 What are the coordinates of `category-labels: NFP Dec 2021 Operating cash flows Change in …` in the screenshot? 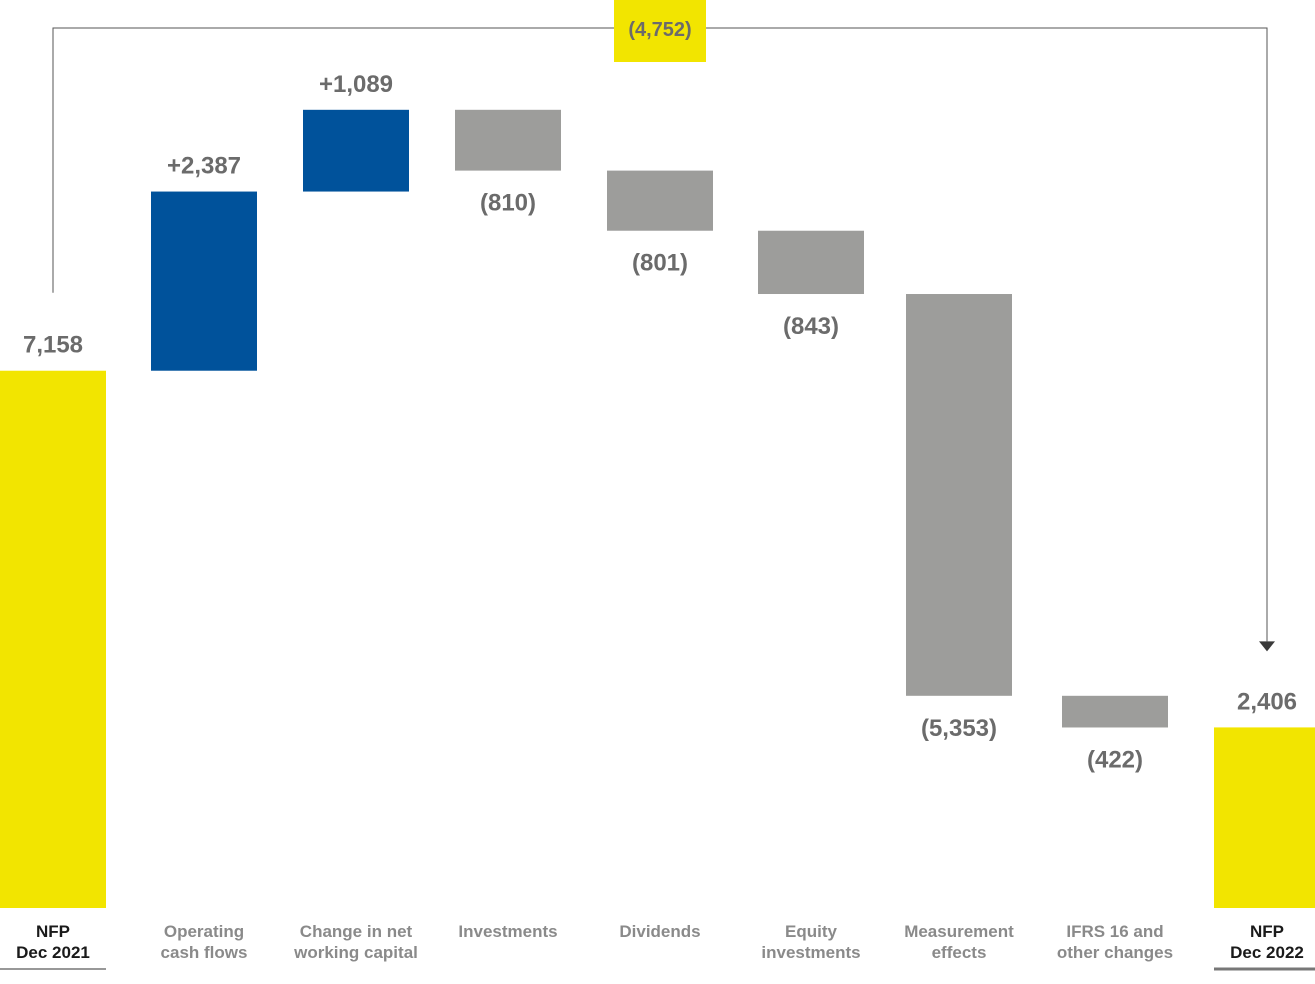 It's located at (657, 946).